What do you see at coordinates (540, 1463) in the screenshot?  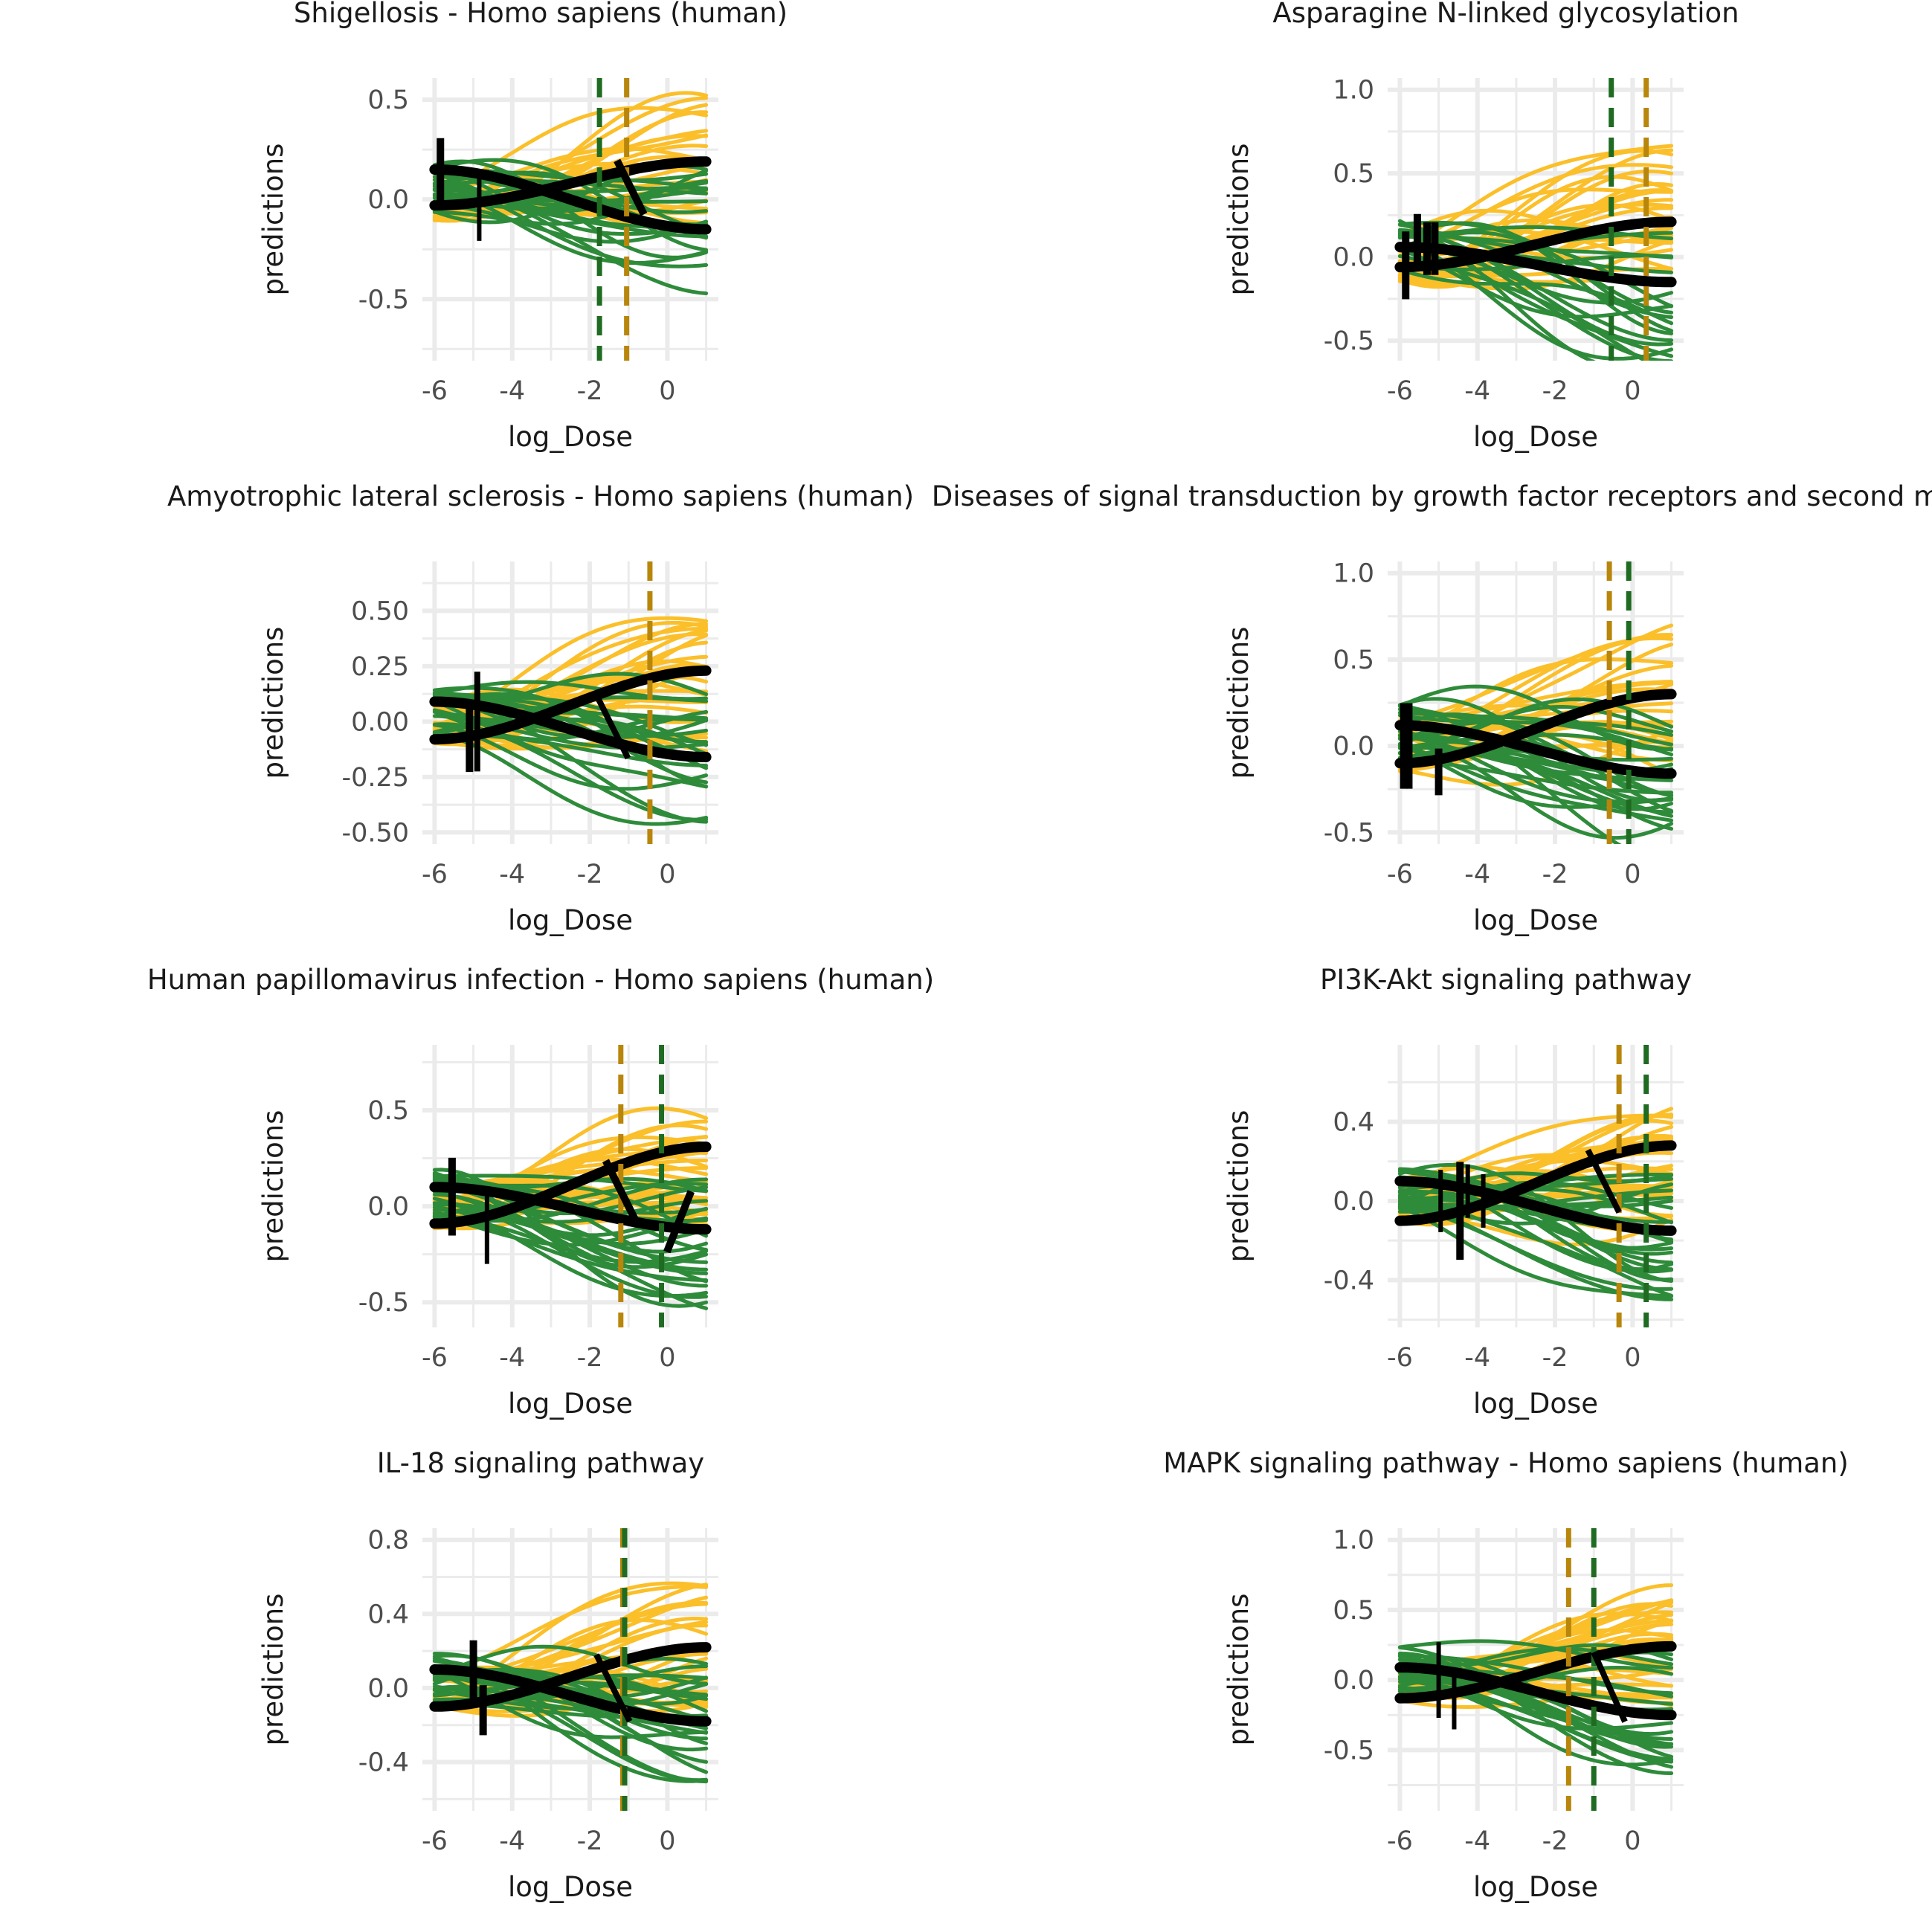 I see `panel-title: IL-18 signaling pathway` at bounding box center [540, 1463].